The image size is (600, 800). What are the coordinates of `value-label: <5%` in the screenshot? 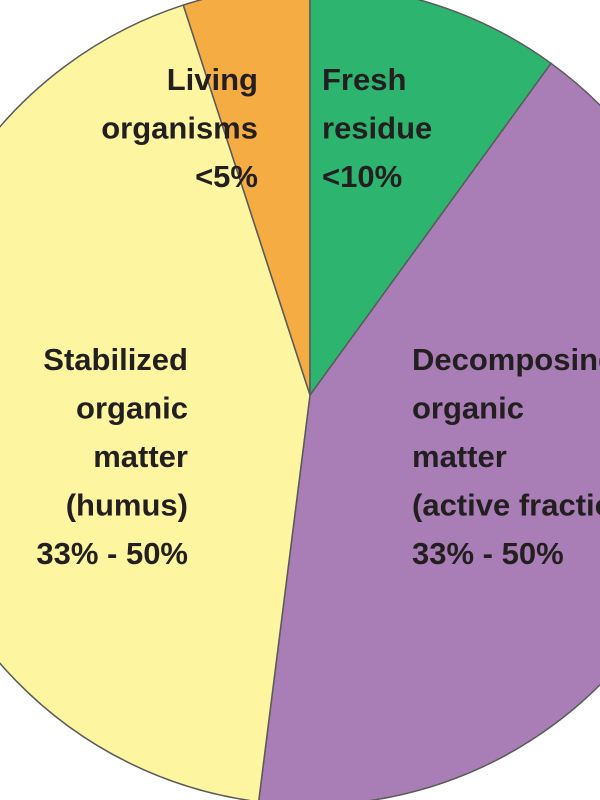 It's located at (226, 176).